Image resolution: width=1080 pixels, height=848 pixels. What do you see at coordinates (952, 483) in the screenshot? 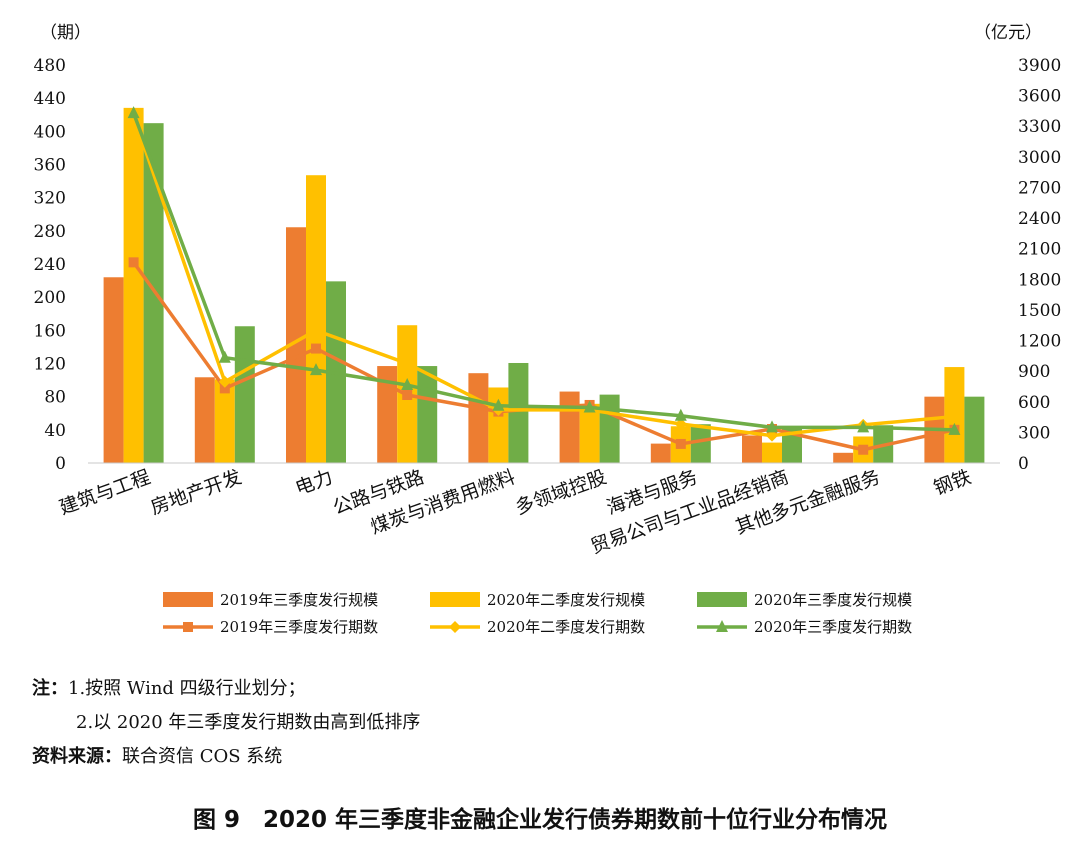
I see `category-label: 钢铁` at bounding box center [952, 483].